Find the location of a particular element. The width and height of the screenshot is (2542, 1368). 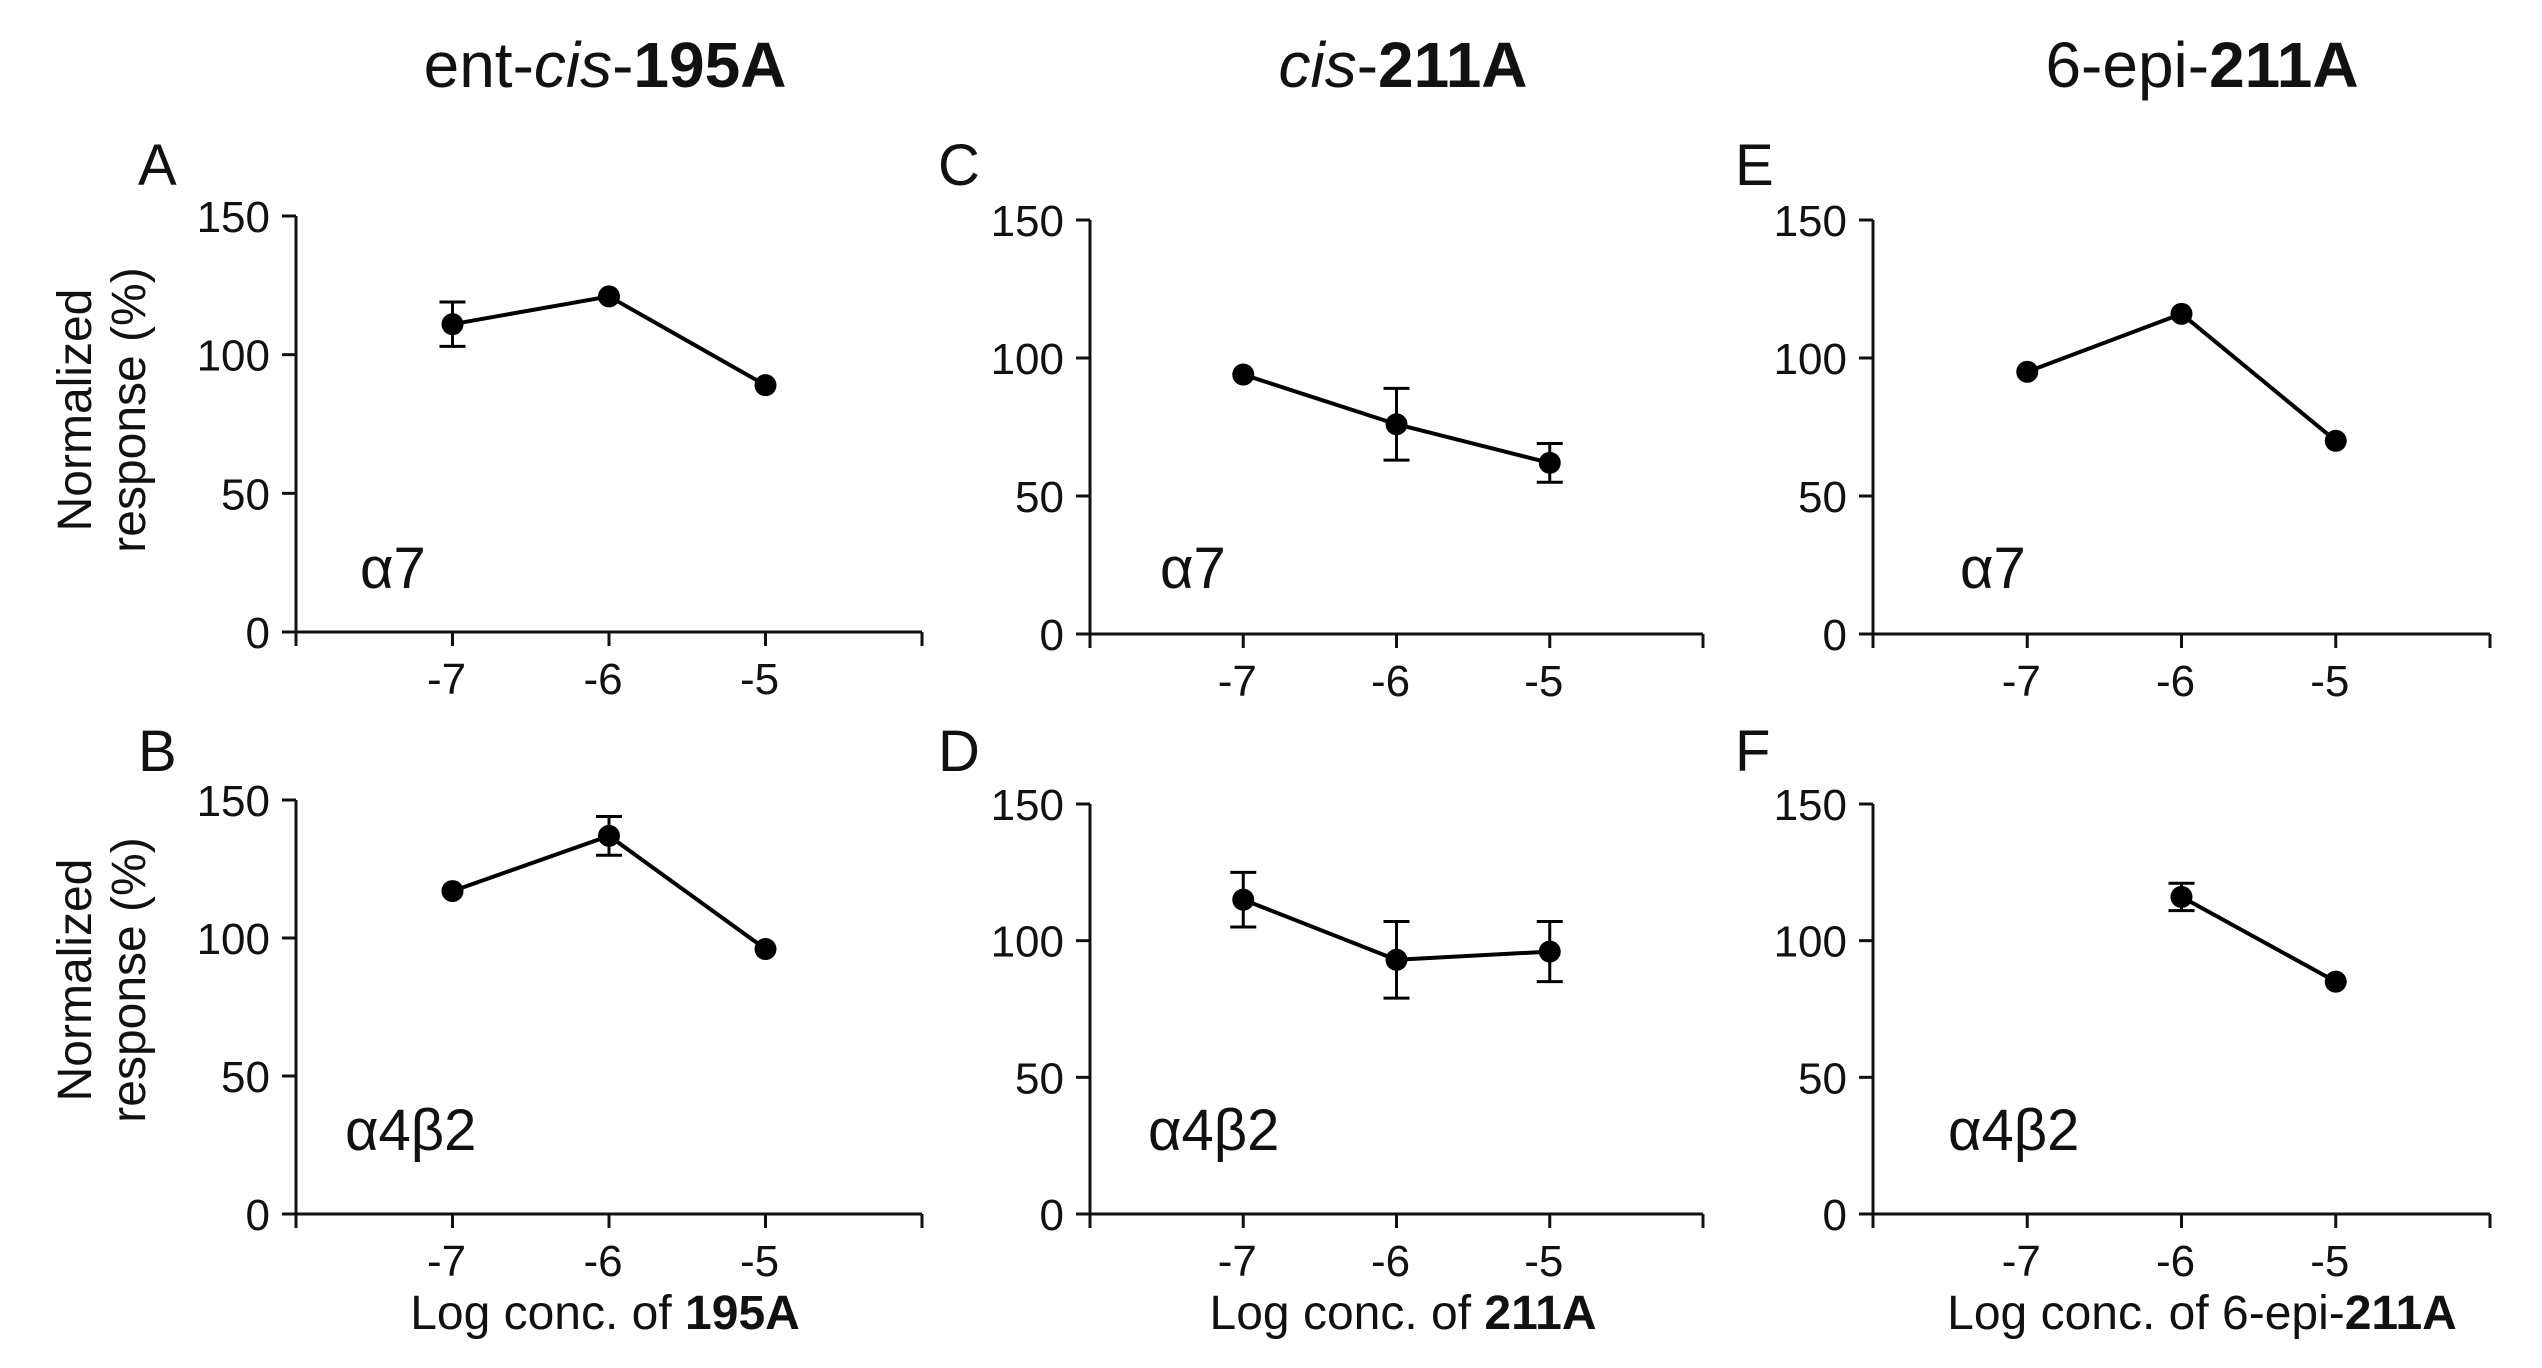

panel-c-annotation: α7 is located at coordinates (1193, 568).